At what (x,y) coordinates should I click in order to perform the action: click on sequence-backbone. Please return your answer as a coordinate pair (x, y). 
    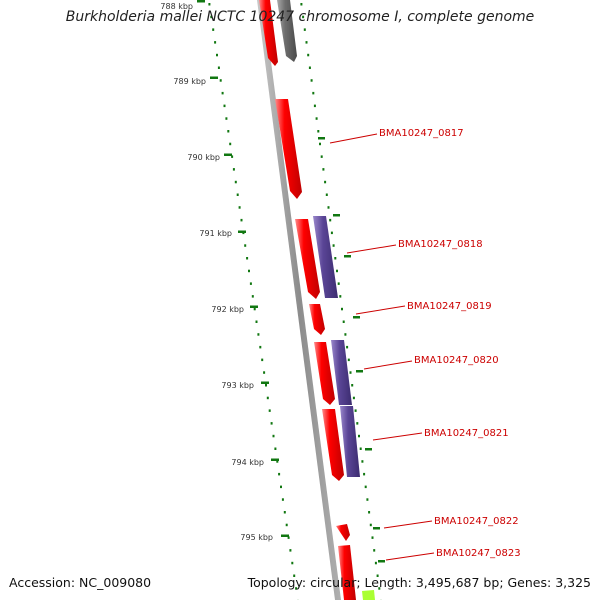
    Looking at the image, I should click on (299, 300).